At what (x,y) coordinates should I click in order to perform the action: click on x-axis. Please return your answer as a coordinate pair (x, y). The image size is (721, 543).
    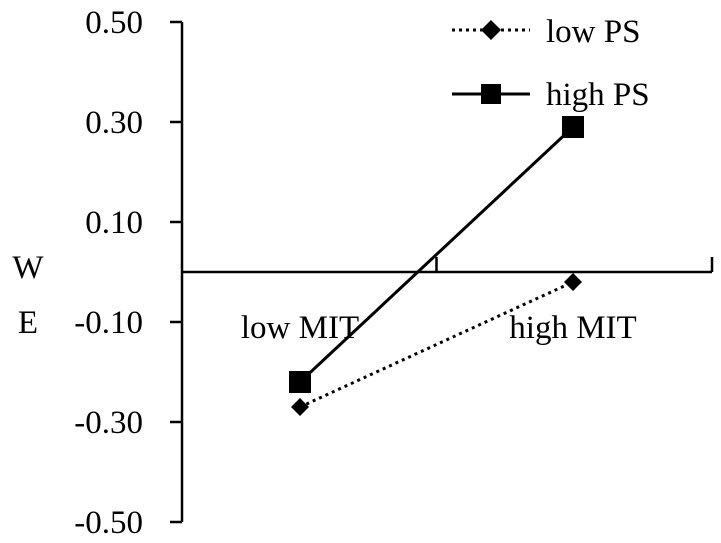
    Looking at the image, I should click on (448, 265).